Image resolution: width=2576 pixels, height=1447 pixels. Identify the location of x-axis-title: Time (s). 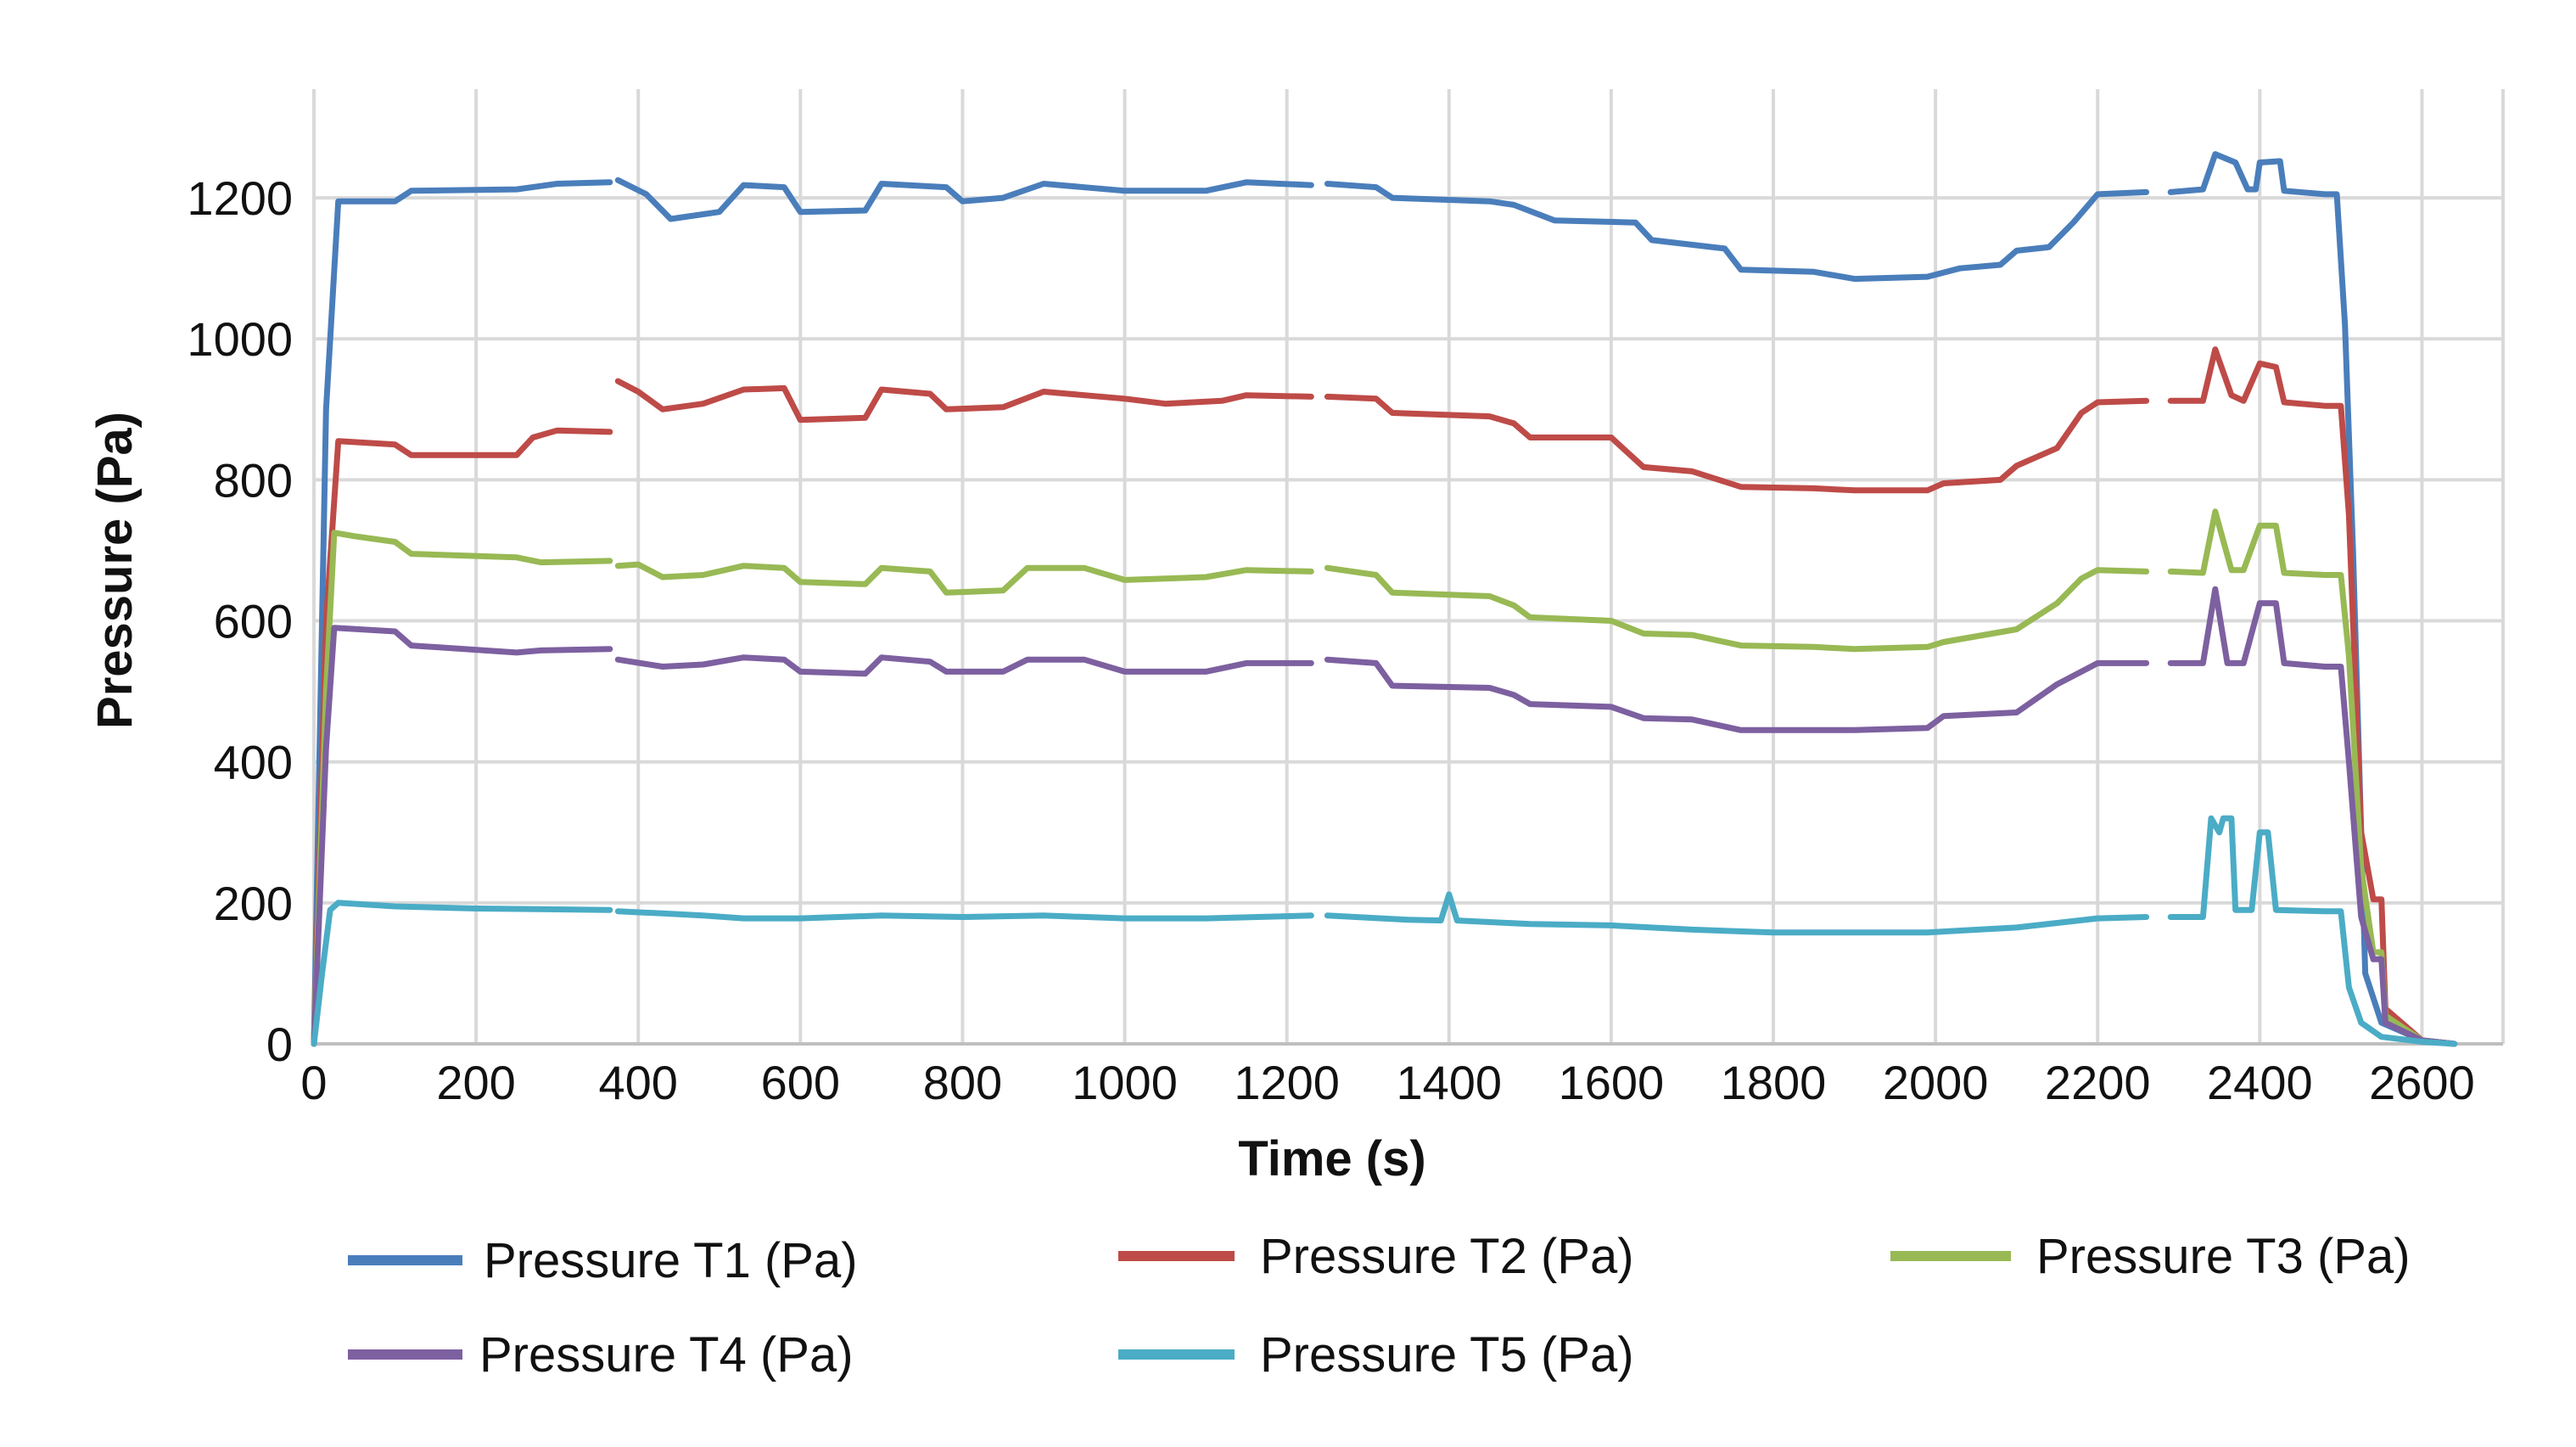
(1331, 1158).